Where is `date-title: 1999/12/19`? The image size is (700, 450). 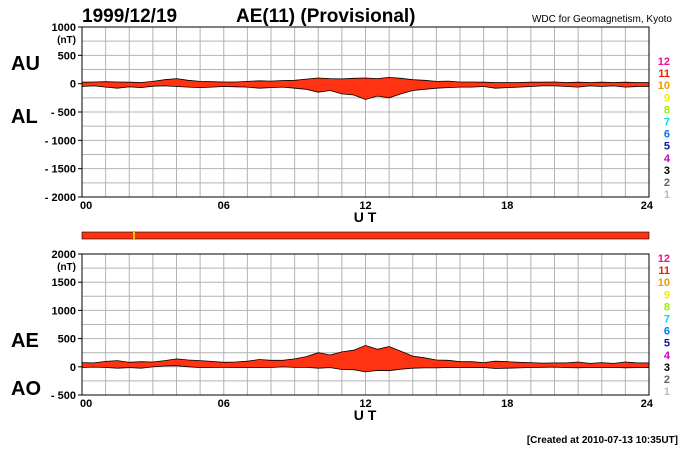 date-title: 1999/12/19 is located at coordinates (129, 16).